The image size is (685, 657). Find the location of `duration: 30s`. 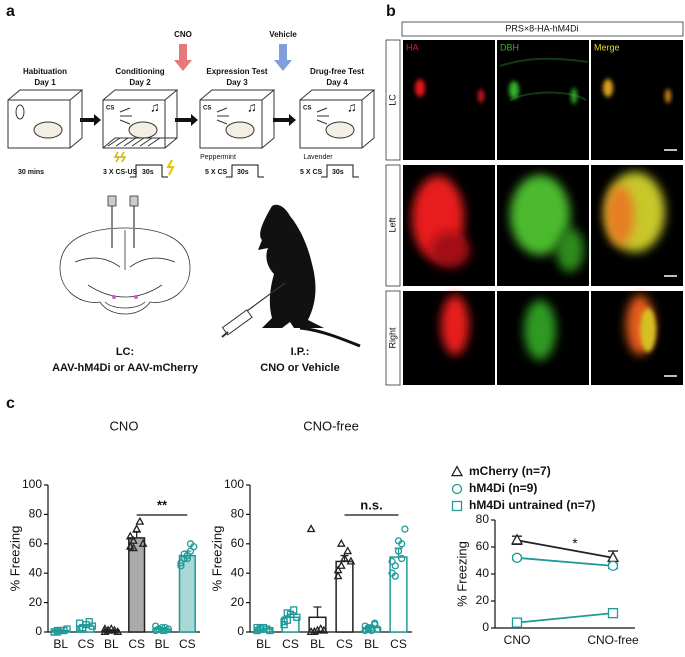

duration: 30s is located at coordinates (243, 172).